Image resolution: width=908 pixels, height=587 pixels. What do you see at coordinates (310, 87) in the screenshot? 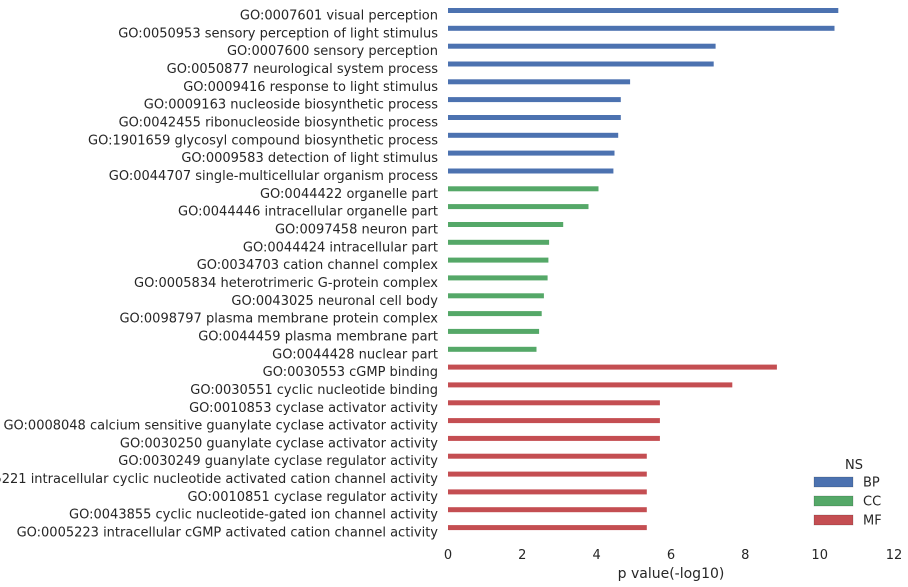
I see `category-label: GO:0009416 response to light stimulus` at bounding box center [310, 87].